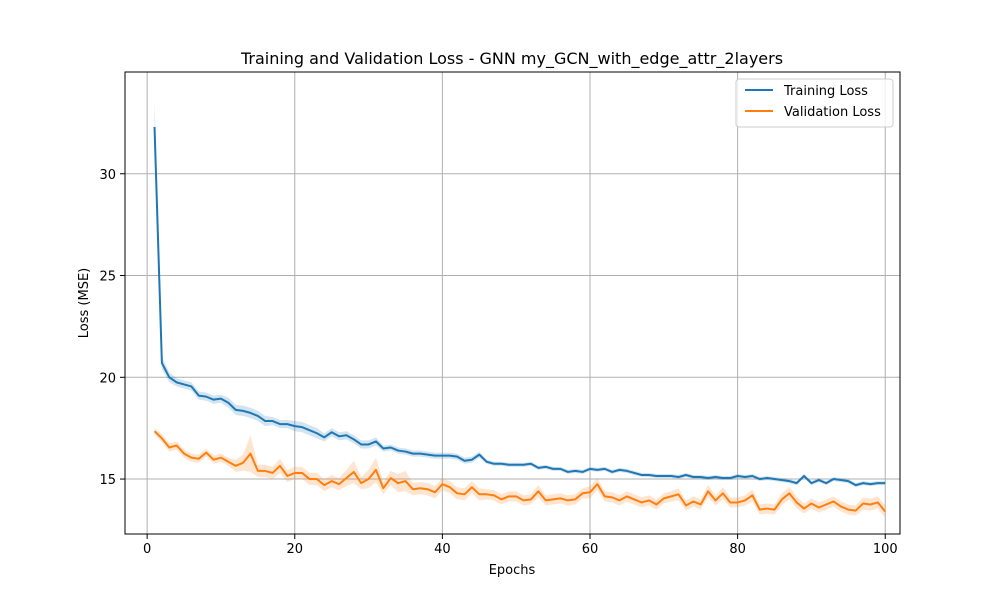  Describe the element at coordinates (107, 378) in the screenshot. I see `y-tick-label: 20` at that location.